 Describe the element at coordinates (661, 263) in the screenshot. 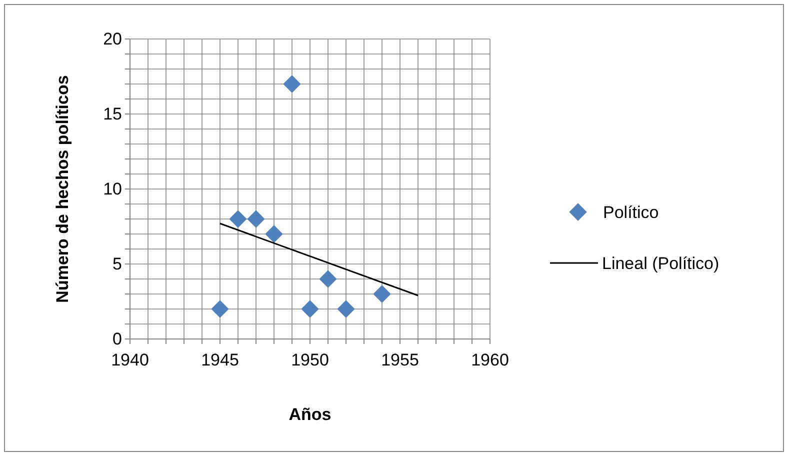

I see `legend-label: Lineal (Político)` at that location.